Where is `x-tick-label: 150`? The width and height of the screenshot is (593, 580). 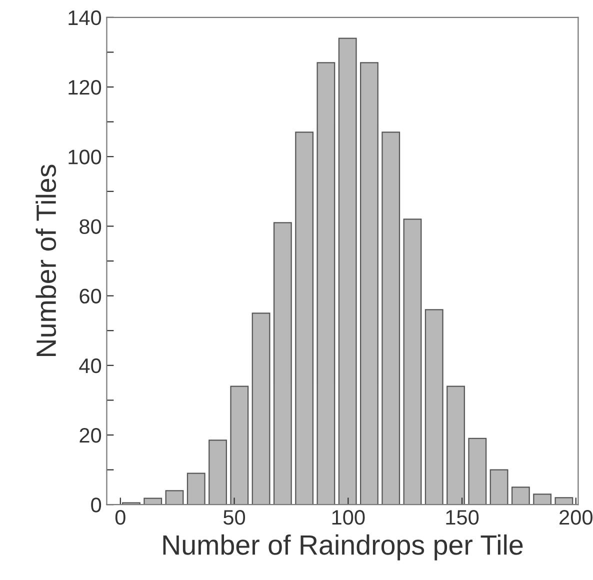 x-tick-label: 150 is located at coordinates (462, 517).